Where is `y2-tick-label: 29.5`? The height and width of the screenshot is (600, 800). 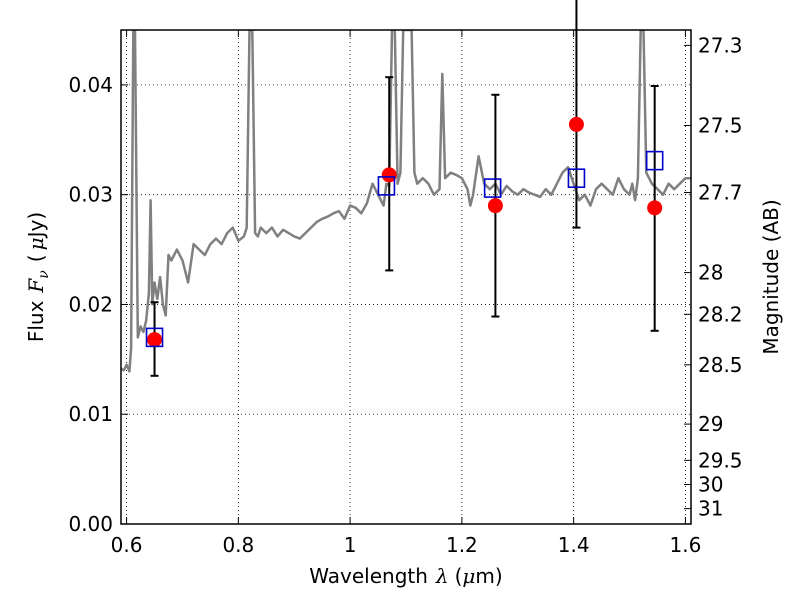 y2-tick-label: 29.5 is located at coordinates (720, 460).